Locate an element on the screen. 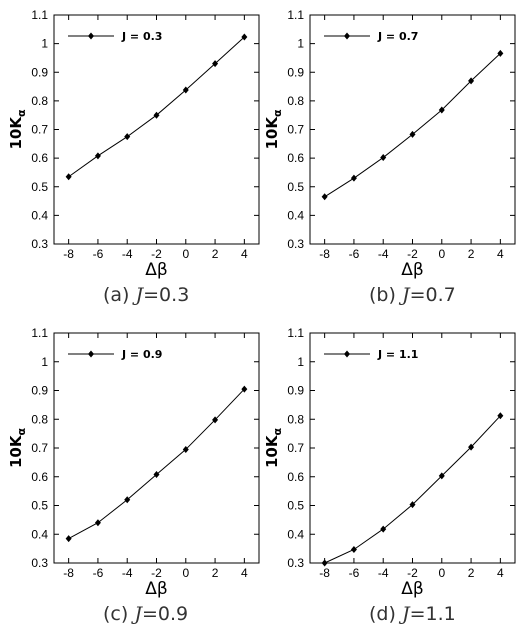 The height and width of the screenshot is (634, 529). caption-c: (c) J=0.9 is located at coordinates (145, 614).